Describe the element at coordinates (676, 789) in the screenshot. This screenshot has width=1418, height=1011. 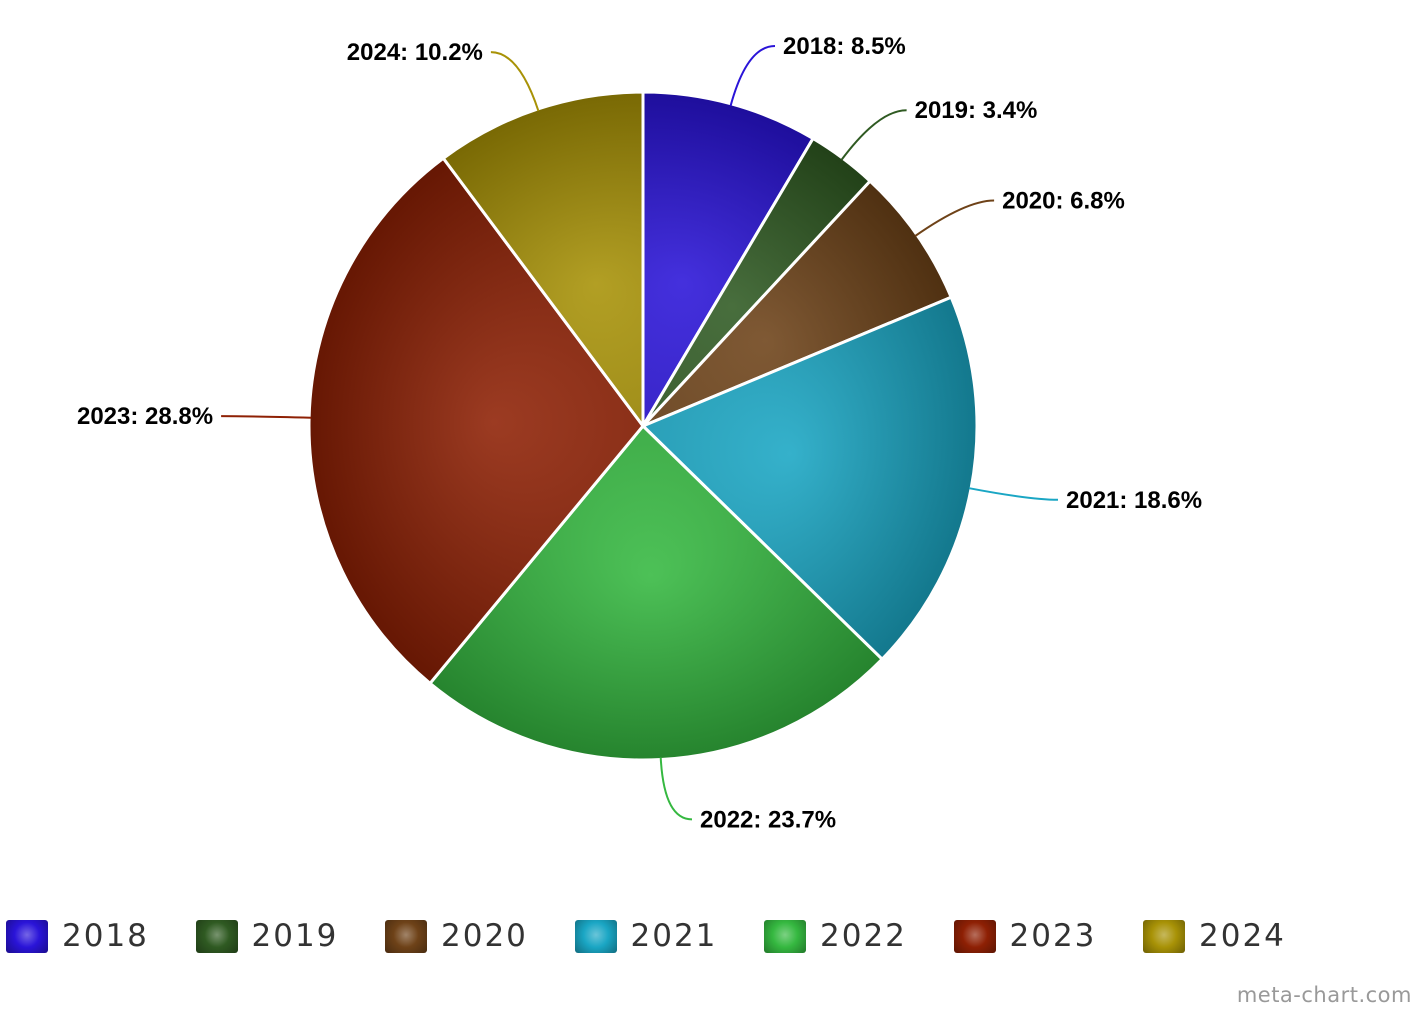
I see `label-connector-2022` at that location.